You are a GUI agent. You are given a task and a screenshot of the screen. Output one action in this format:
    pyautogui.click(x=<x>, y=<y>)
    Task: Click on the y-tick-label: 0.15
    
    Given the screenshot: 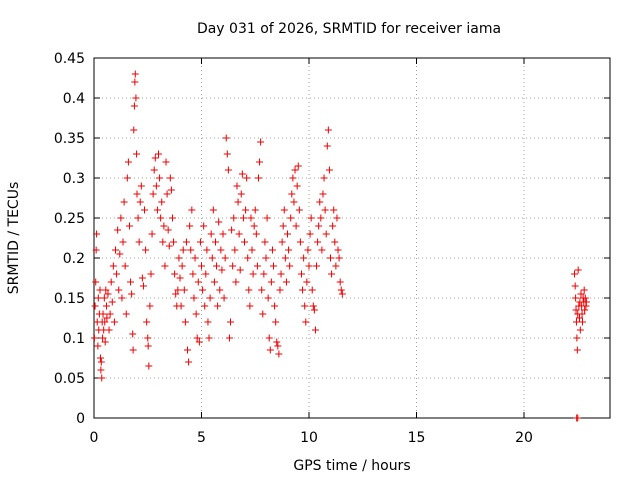 What is the action you would take?
    pyautogui.click(x=69, y=299)
    